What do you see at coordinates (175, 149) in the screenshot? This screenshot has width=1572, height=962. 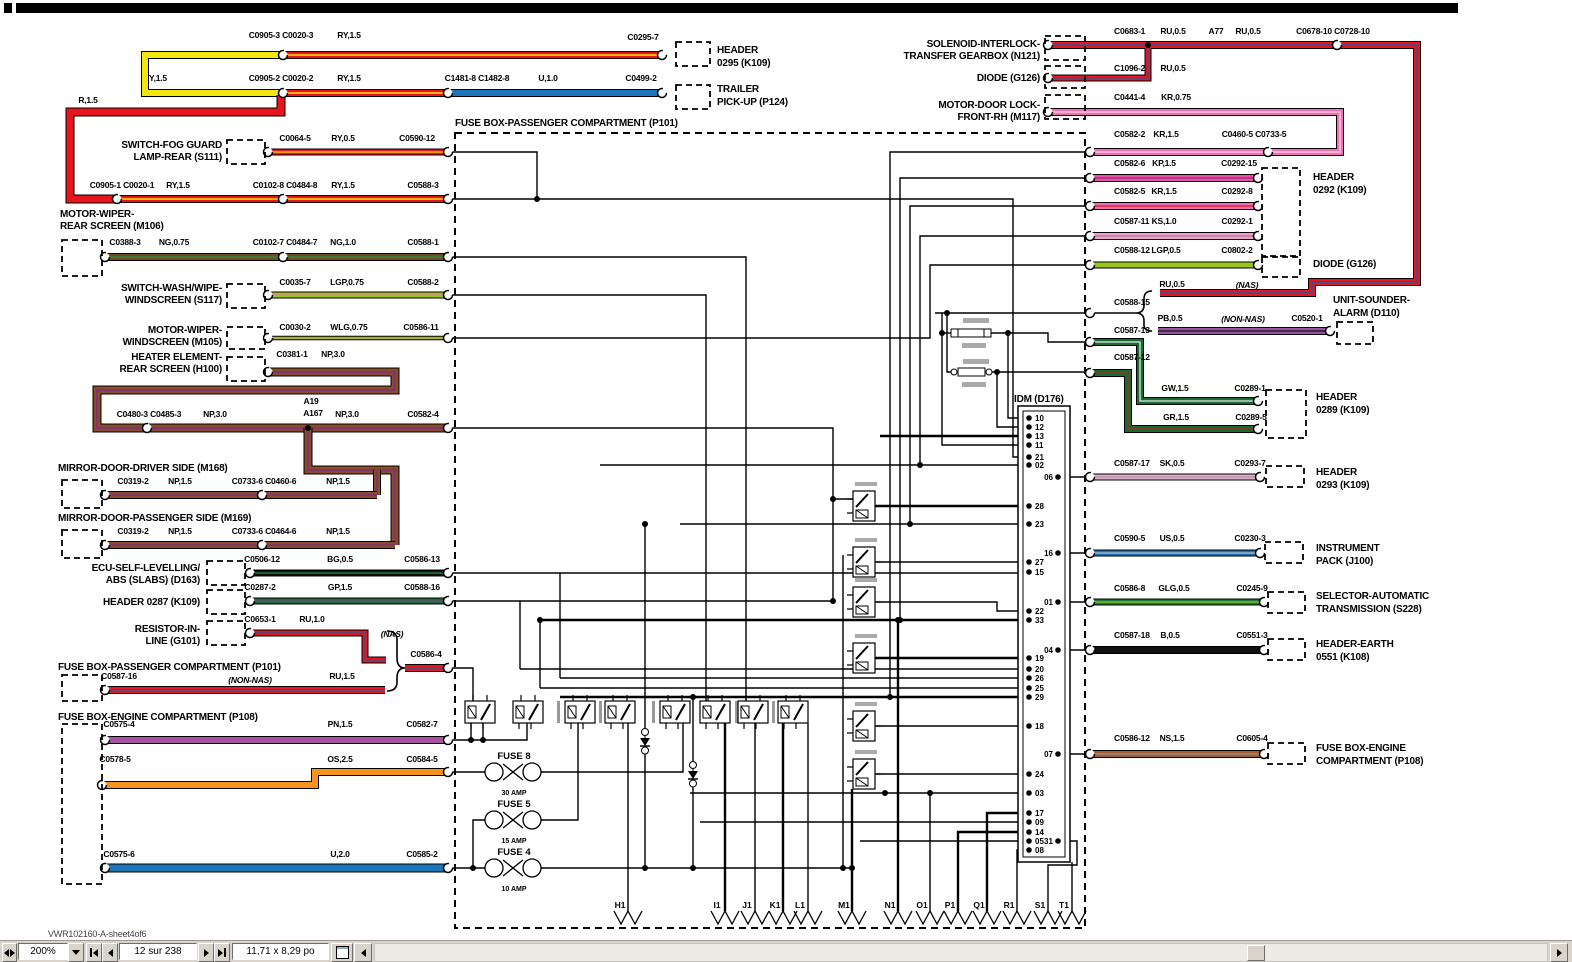 I see `wire-band` at bounding box center [175, 149].